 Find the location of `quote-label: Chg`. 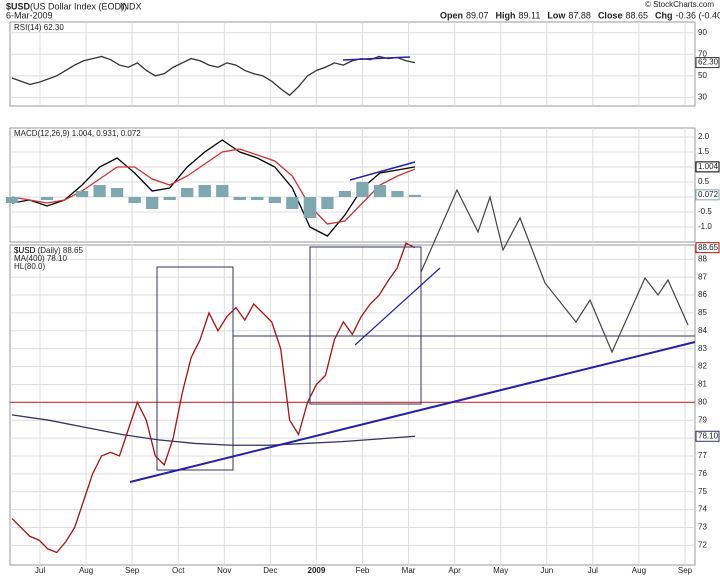

quote-label: Chg is located at coordinates (664, 15).